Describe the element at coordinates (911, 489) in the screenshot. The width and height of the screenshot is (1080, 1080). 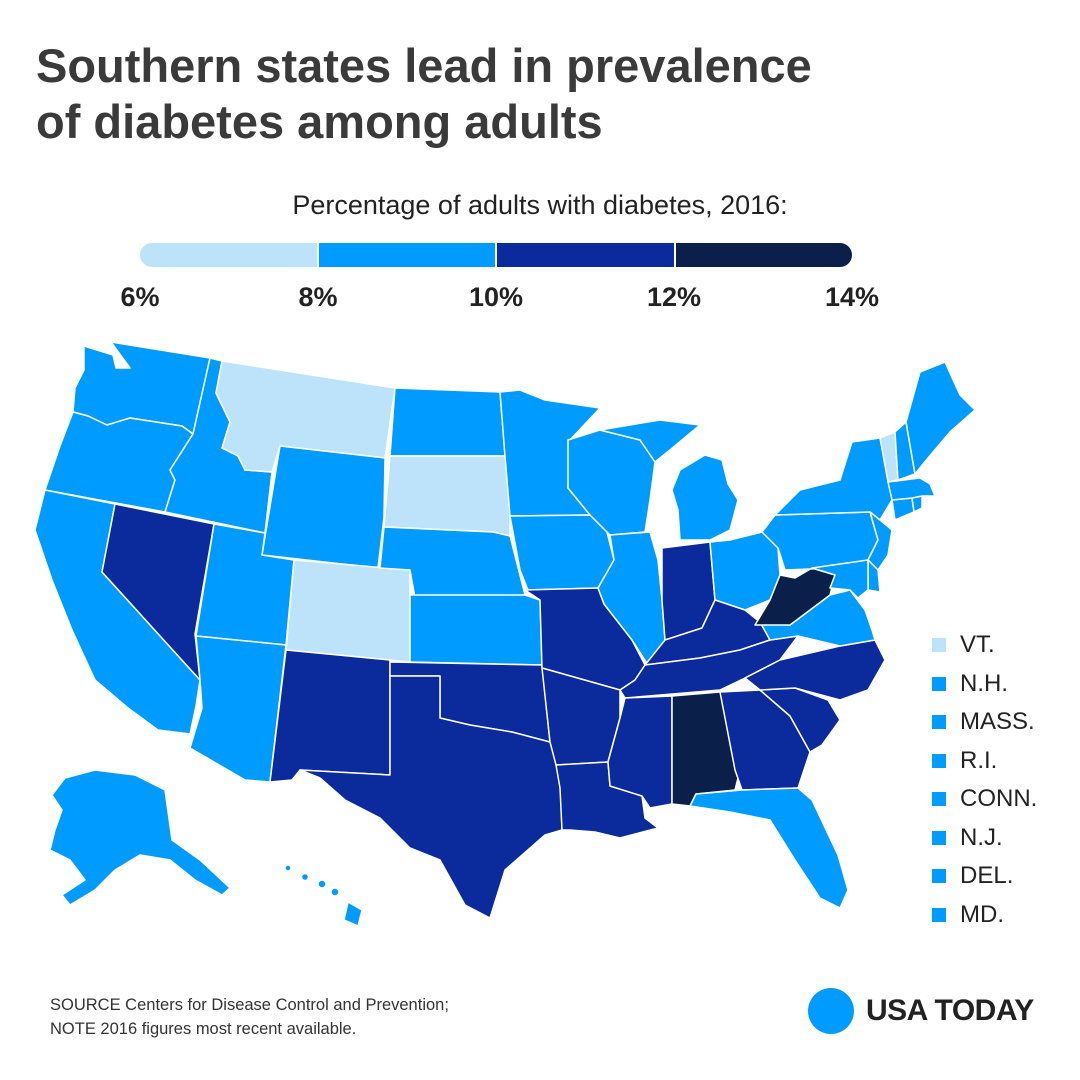
I see `state-ma` at that location.